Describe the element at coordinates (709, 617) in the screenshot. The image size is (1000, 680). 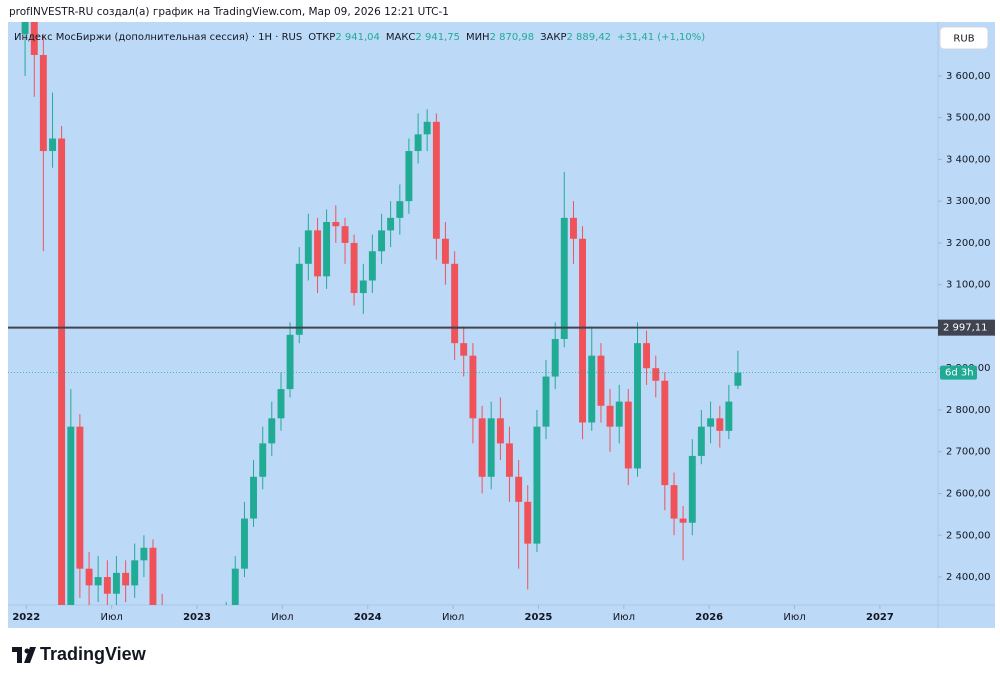
I see `x-tick-label: 2026` at that location.